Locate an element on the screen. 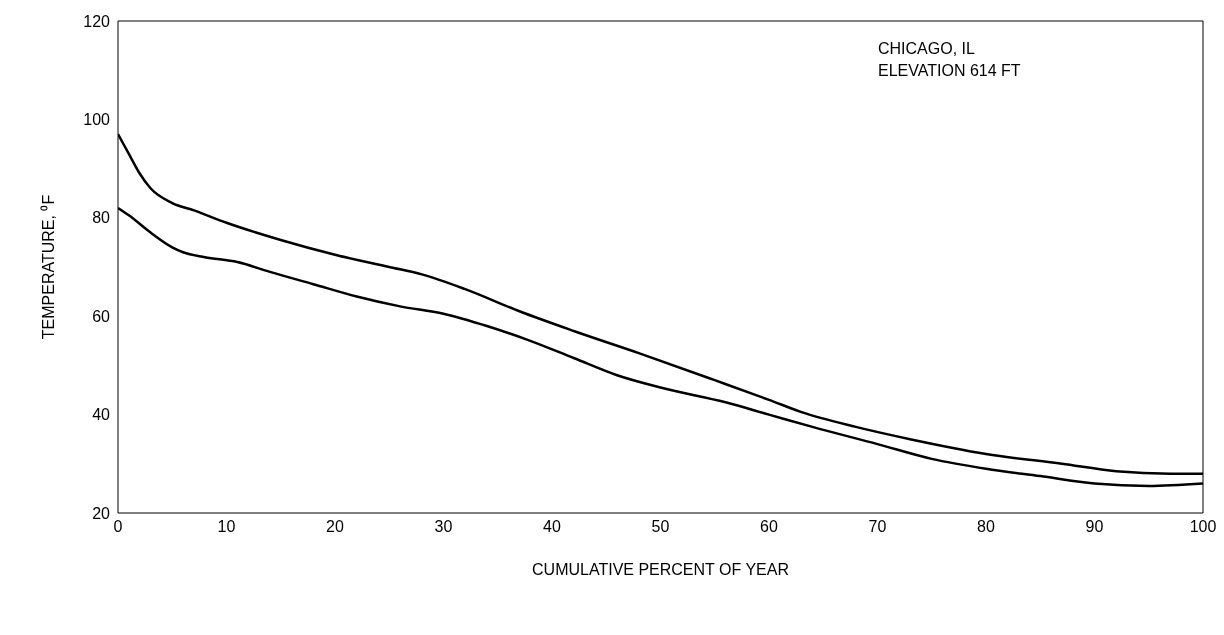 The height and width of the screenshot is (635, 1224). y-tick-label: 120 is located at coordinates (97, 21).